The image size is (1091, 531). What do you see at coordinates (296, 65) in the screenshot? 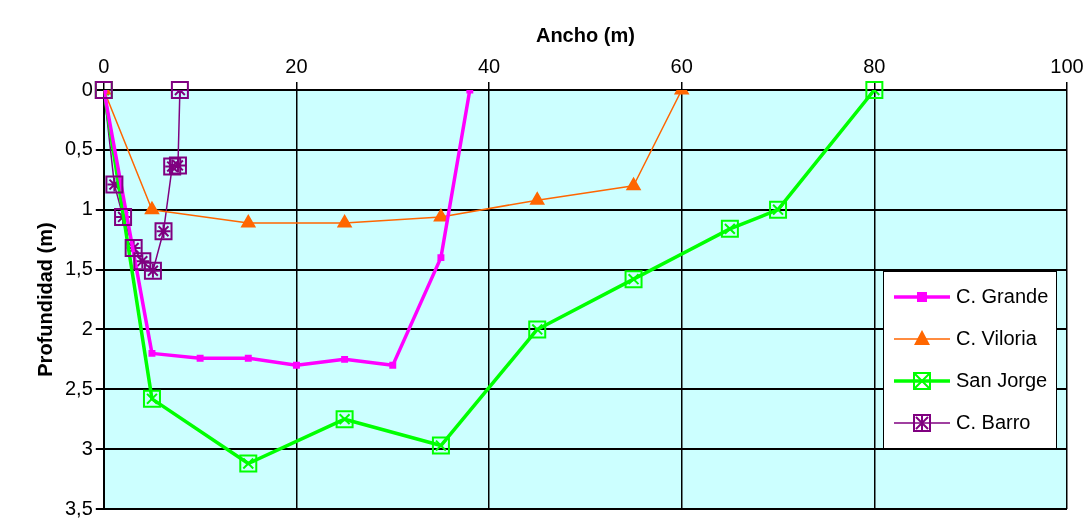
I see `x-tick-label: 20` at bounding box center [296, 65].